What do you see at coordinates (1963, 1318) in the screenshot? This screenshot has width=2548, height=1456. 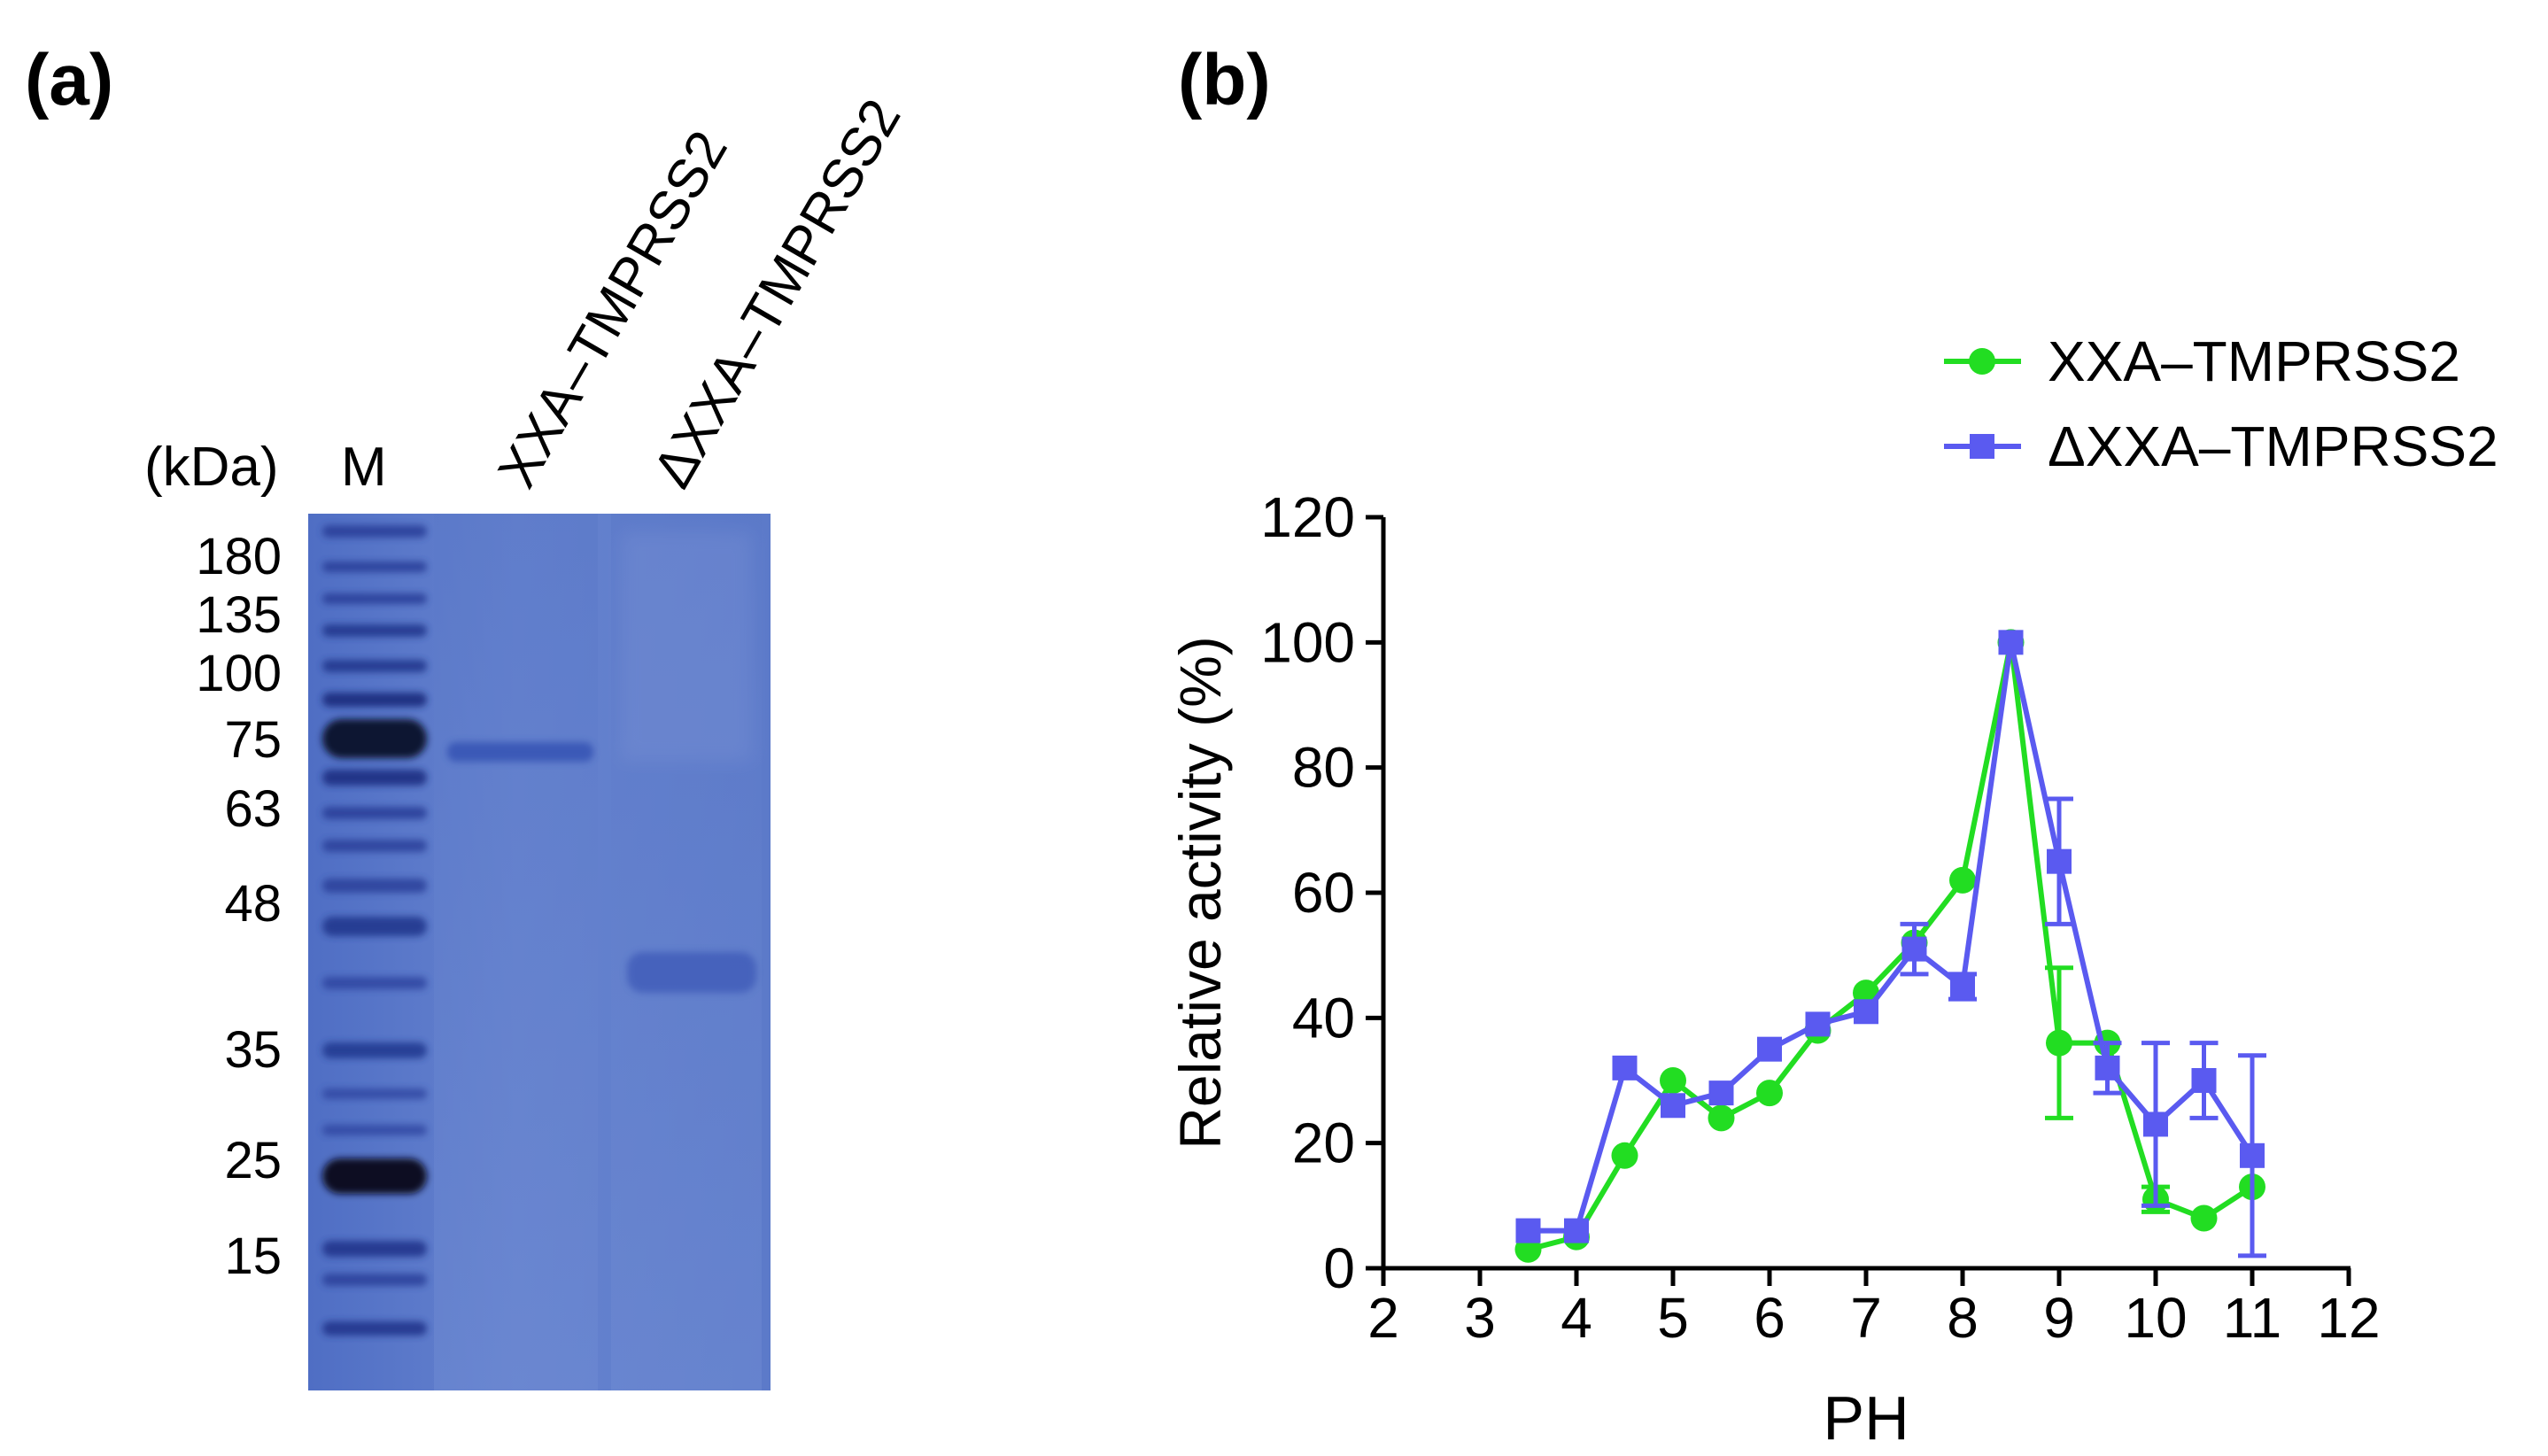 I see `x-tick-label: 8` at bounding box center [1963, 1318].